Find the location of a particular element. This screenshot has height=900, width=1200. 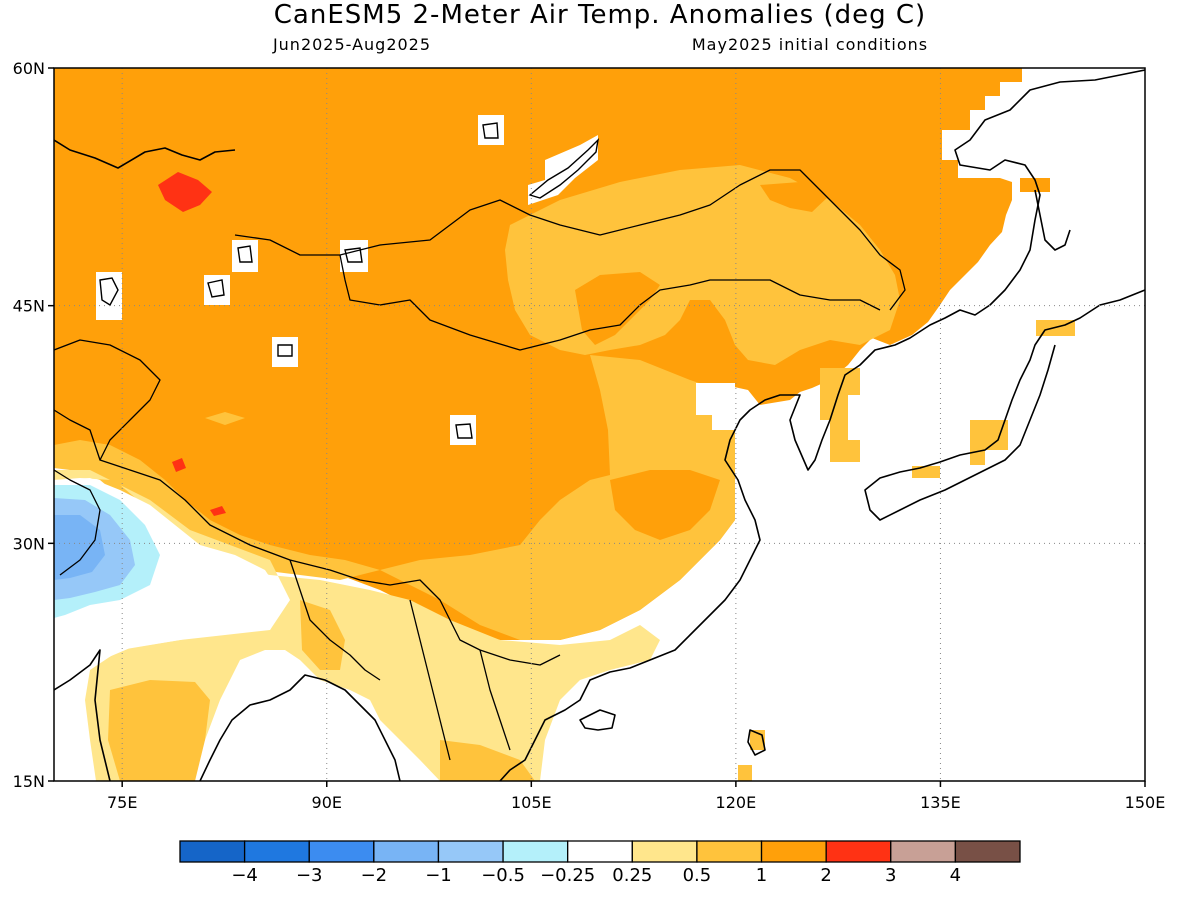

anomaly-region-1-to-2-mongolia-spot is located at coordinates (617, 308).